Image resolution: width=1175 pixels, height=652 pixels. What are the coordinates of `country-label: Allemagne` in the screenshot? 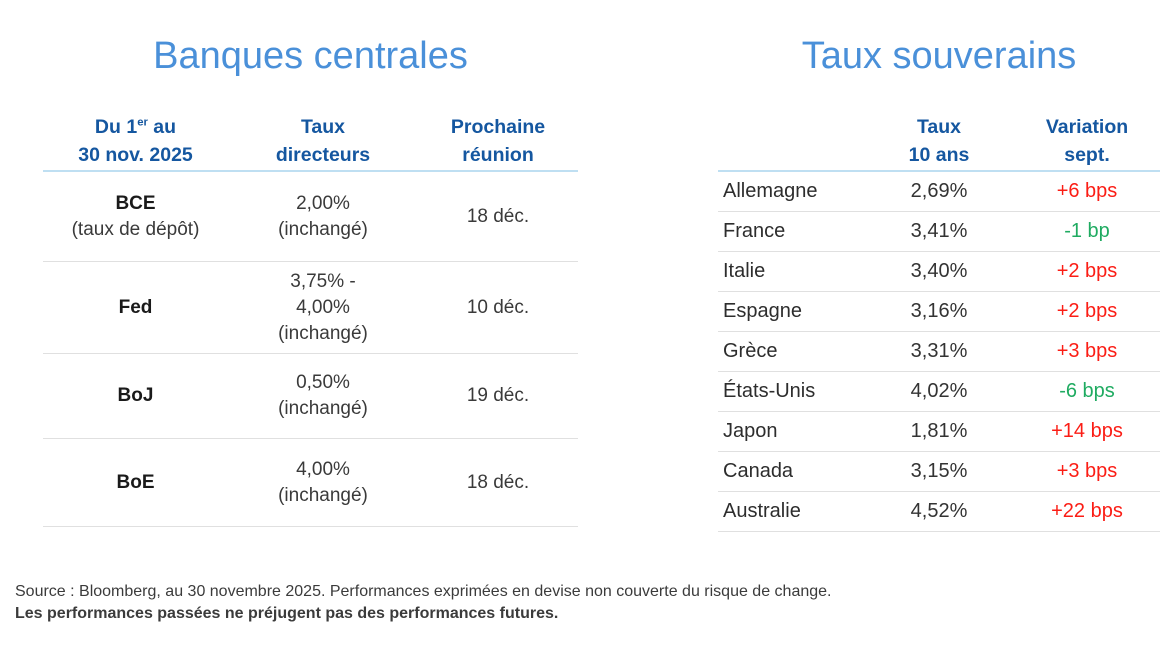 It's located at (770, 191).